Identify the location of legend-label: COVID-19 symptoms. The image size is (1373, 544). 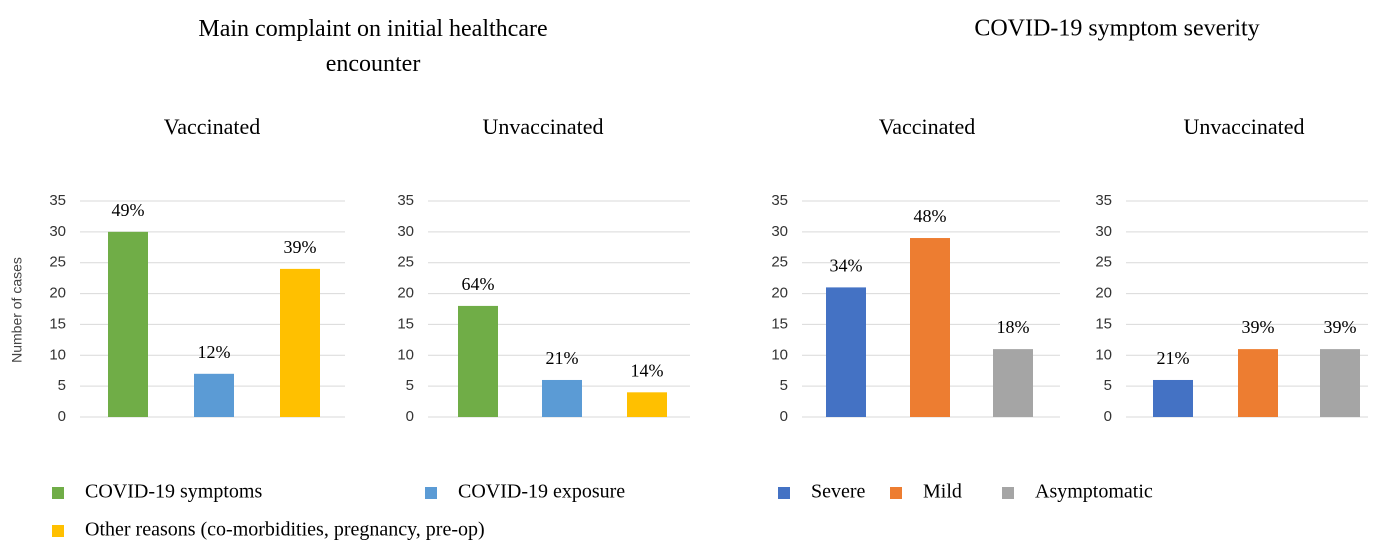
(173, 492).